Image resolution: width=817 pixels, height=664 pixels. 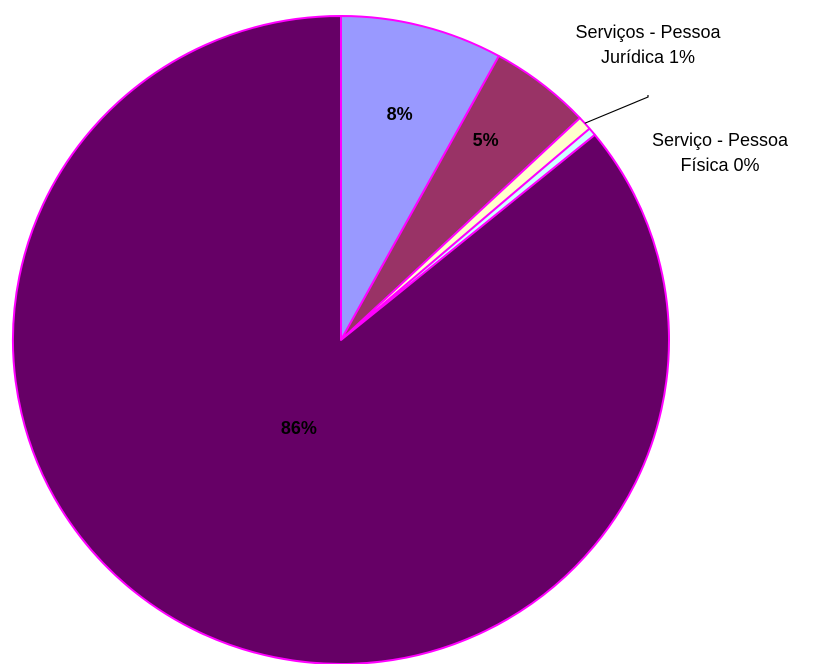 What do you see at coordinates (648, 57) in the screenshot?
I see `callout-label-2-line-1: Jurídica 1%` at bounding box center [648, 57].